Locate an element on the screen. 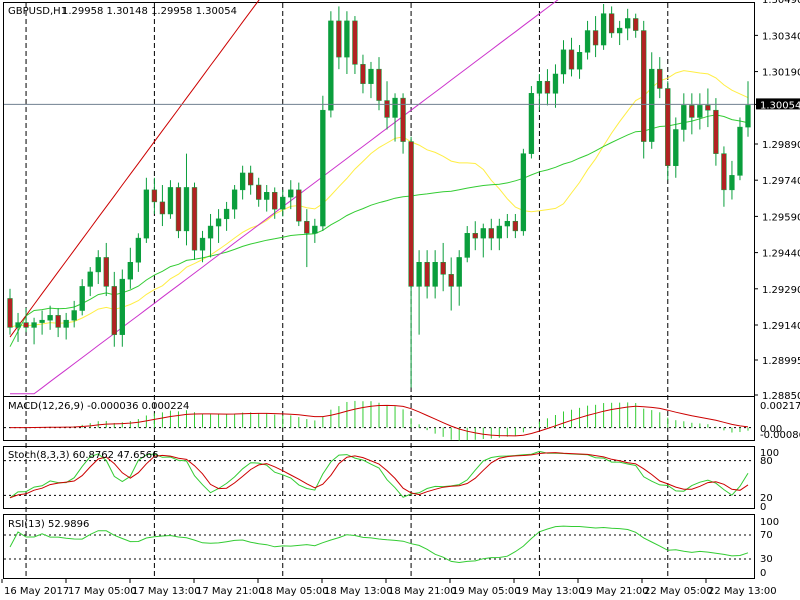 The width and height of the screenshot is (800, 600). stoch-signal-line is located at coordinates (379, 475).